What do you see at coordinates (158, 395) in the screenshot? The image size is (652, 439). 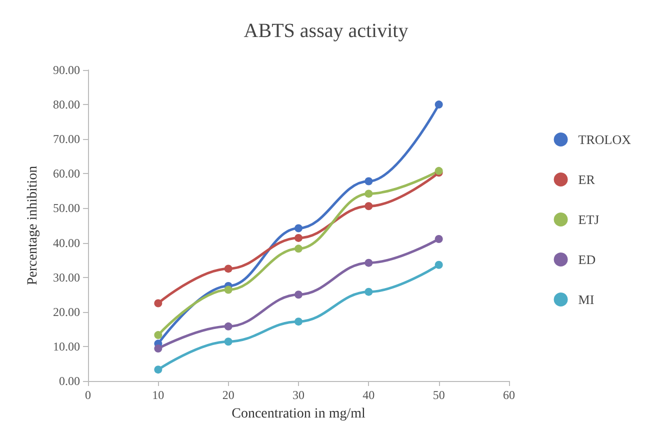 I see `x-tick-label: 10` at bounding box center [158, 395].